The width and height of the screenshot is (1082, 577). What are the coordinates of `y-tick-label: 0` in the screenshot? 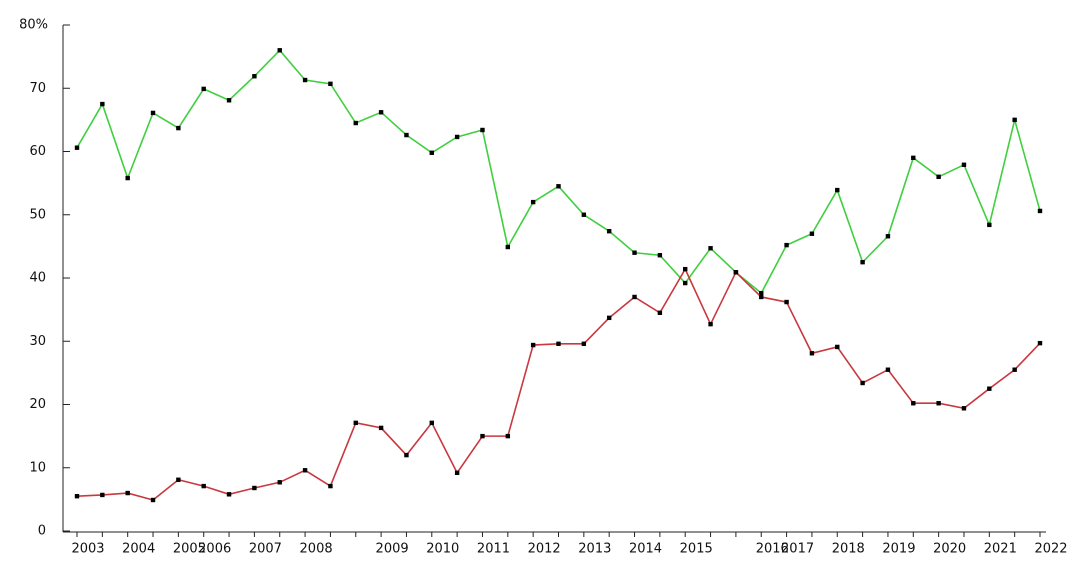 It's located at (42, 531).